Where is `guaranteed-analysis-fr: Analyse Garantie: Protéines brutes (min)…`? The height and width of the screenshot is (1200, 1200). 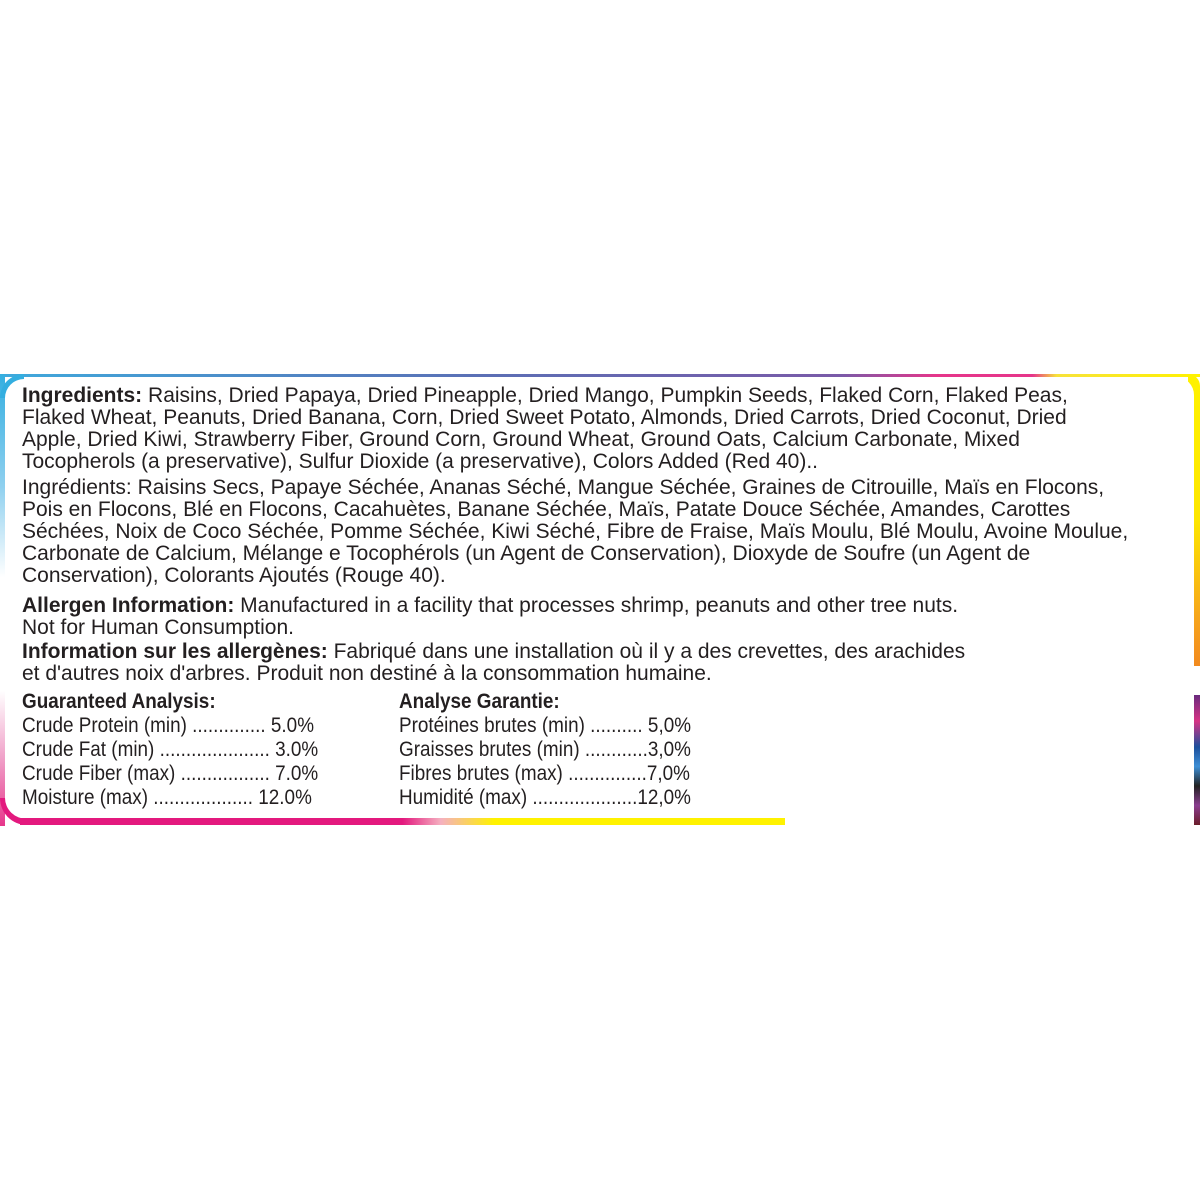 guaranteed-analysis-fr: Analyse Garantie: Protéines brutes (min)… is located at coordinates (561, 750).